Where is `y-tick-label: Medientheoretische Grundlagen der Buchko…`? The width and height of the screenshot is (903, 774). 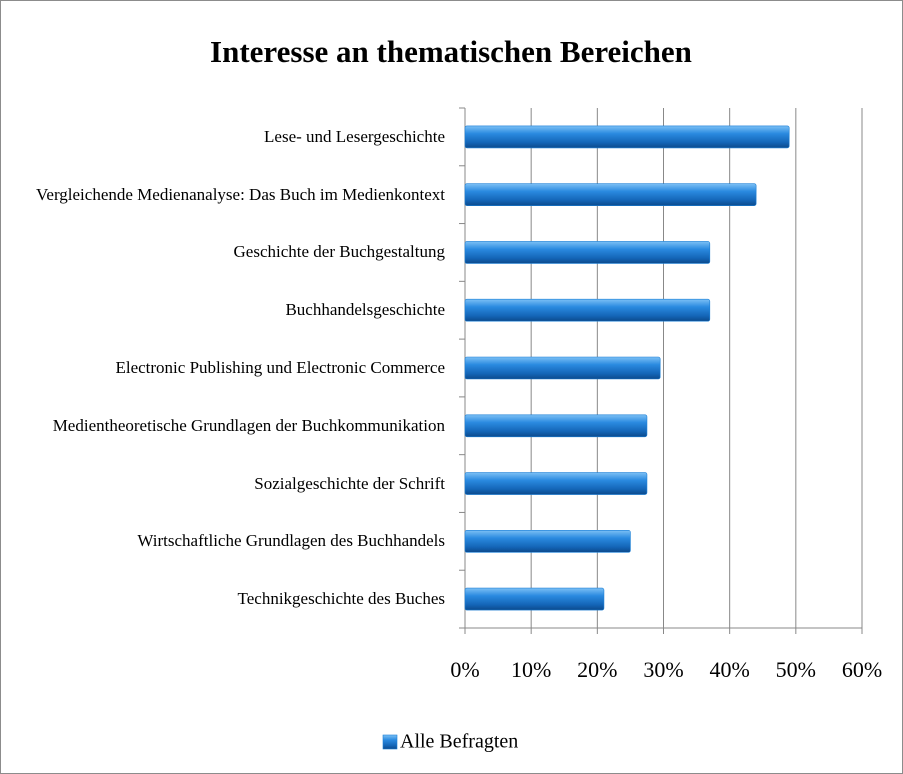
y-tick-label: Medientheoretische Grundlagen der Buchko… is located at coordinates (248, 425).